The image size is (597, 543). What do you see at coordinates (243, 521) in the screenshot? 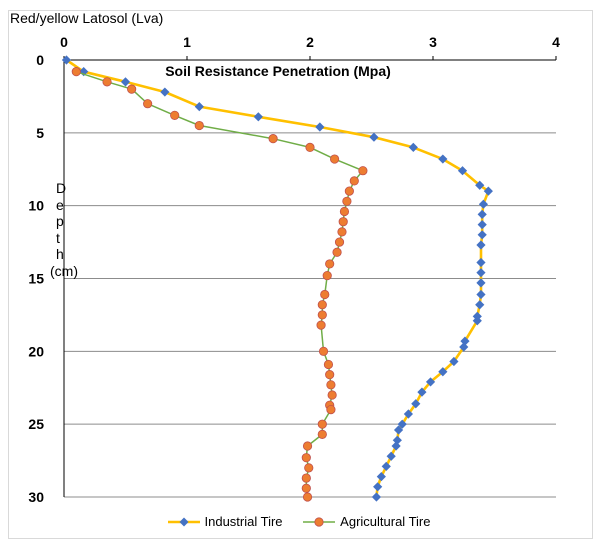
I see `legend-label-industrial-tire: Industrial Tire` at bounding box center [243, 521].